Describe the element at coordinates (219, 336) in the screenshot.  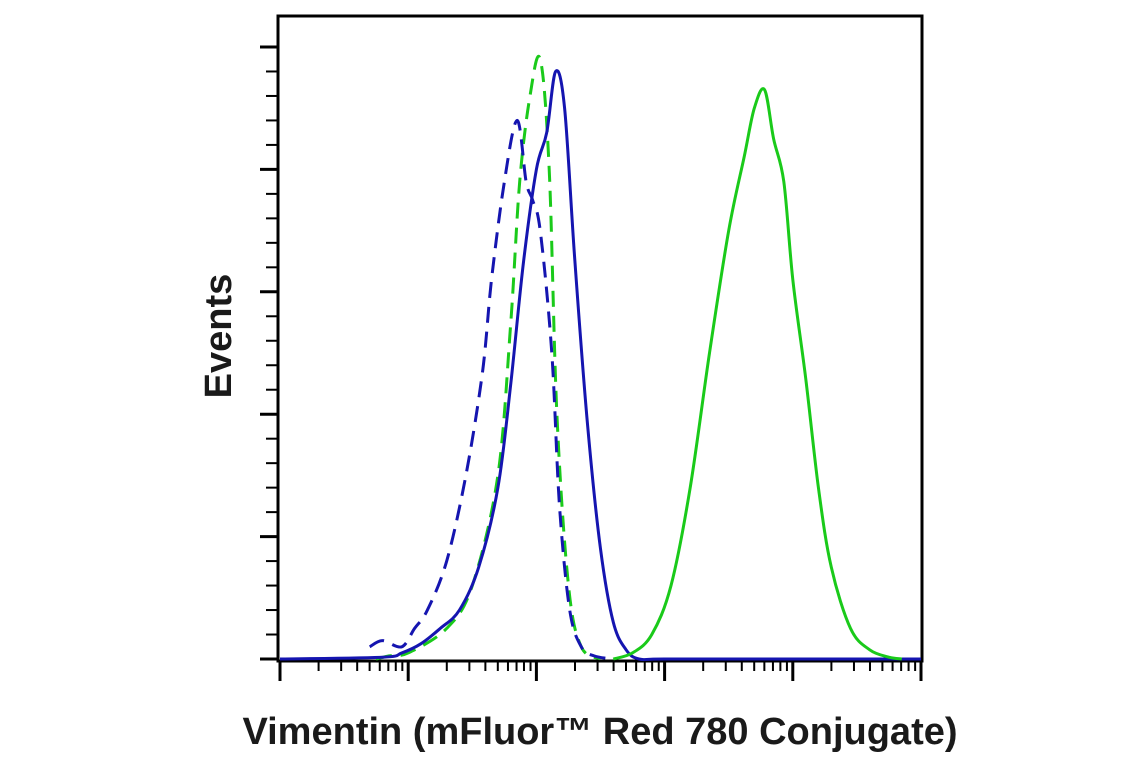
I see `y-axis-label: Events` at that location.